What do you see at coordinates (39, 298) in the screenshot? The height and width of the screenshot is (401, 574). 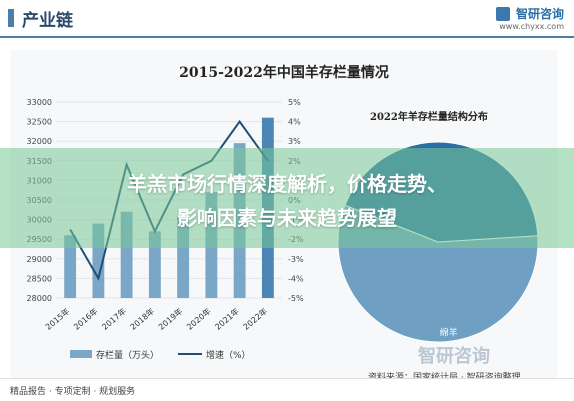 I see `y-tick-label: 28000` at bounding box center [39, 298].